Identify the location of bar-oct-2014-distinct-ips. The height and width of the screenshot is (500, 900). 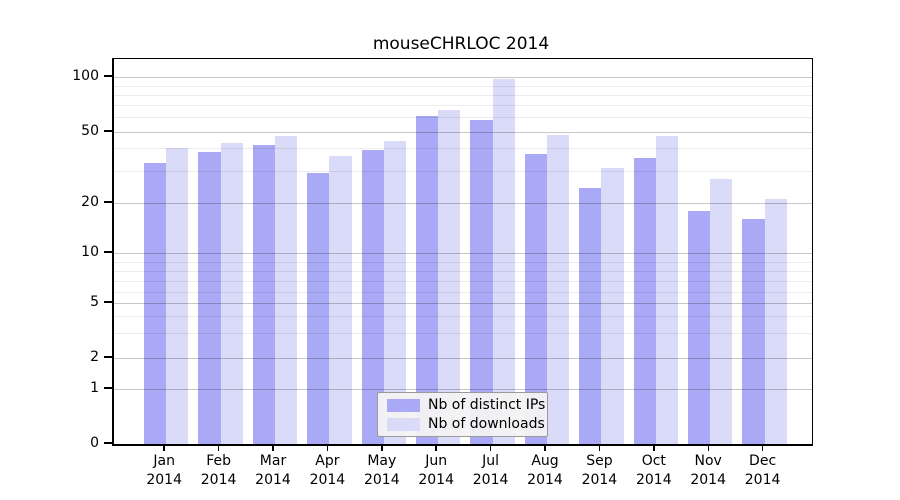
(644, 301).